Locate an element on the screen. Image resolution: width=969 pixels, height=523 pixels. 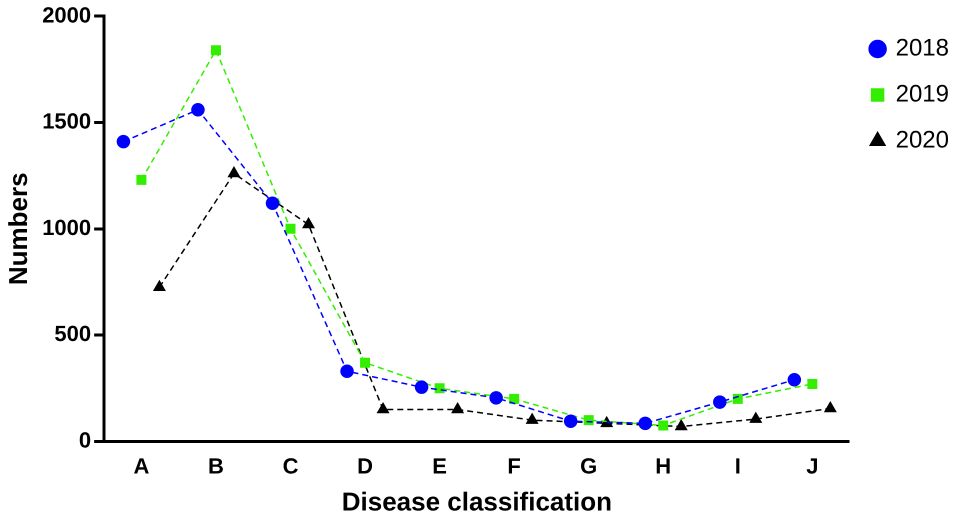
x-tick-label: G is located at coordinates (589, 466).